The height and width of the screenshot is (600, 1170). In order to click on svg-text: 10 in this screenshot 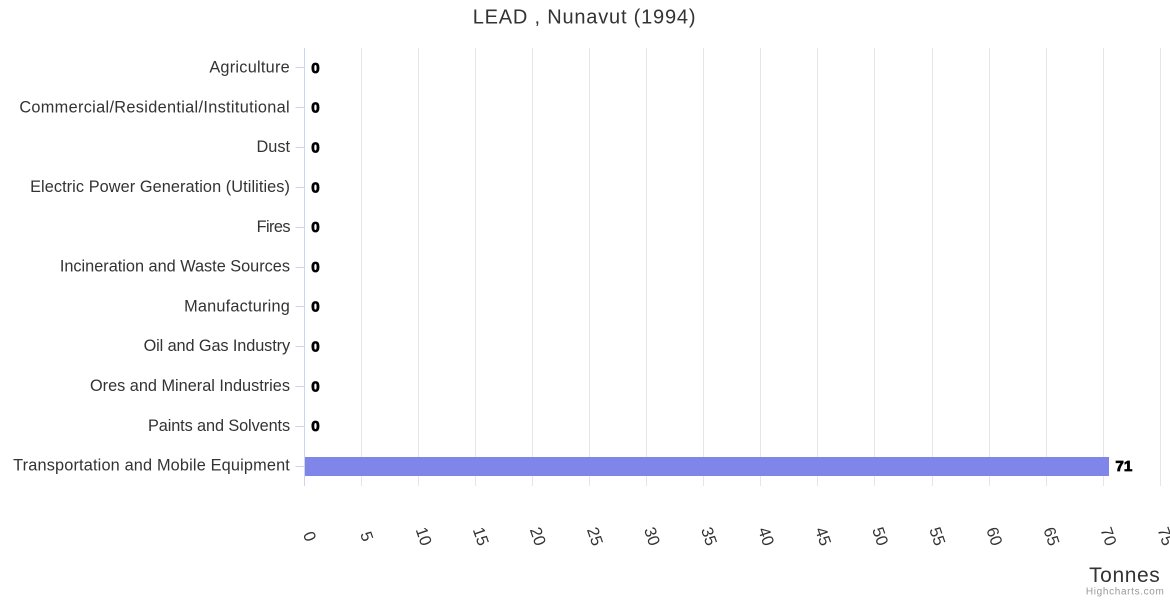, I will do `click(423, 536)`.